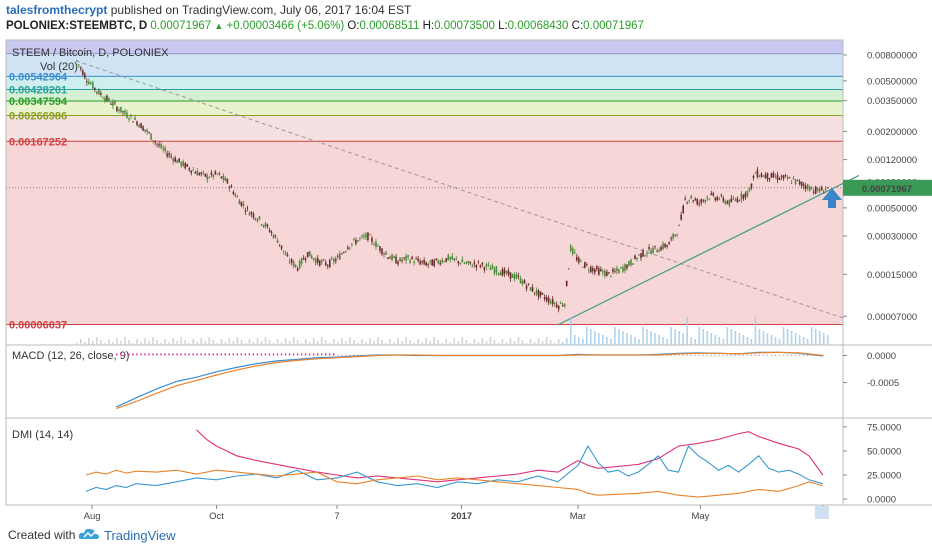 The width and height of the screenshot is (932, 550). What do you see at coordinates (700, 516) in the screenshot?
I see `time-tick-label: May` at bounding box center [700, 516].